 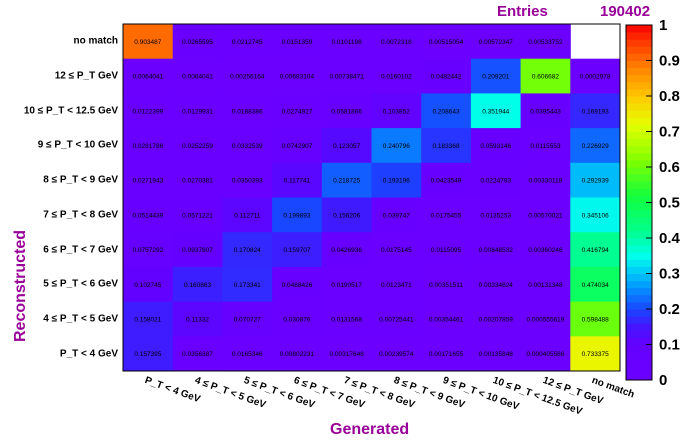 What do you see at coordinates (545, 250) in the screenshot?
I see `cell-value-label: 0.00360246` at bounding box center [545, 250].